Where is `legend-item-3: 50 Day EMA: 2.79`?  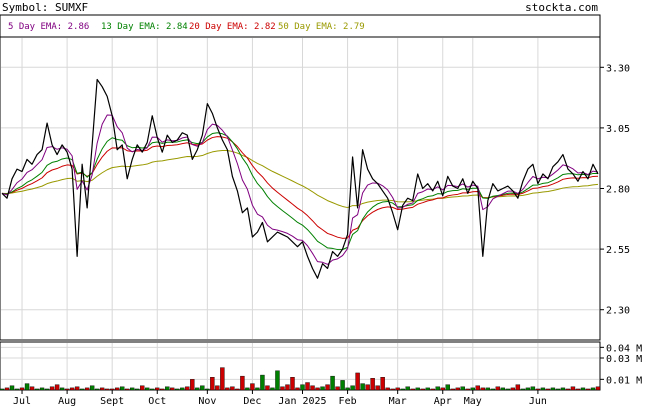 legend-item-3: 50 Day EMA: 2.79 is located at coordinates (321, 27).